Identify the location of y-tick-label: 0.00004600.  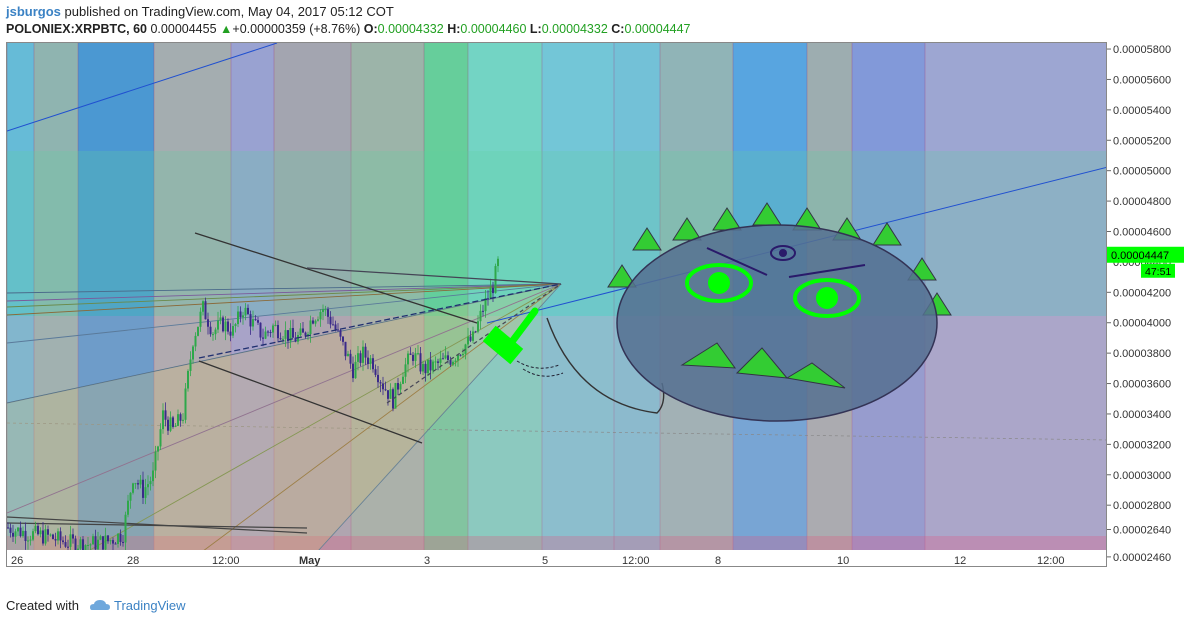
(1142, 232).